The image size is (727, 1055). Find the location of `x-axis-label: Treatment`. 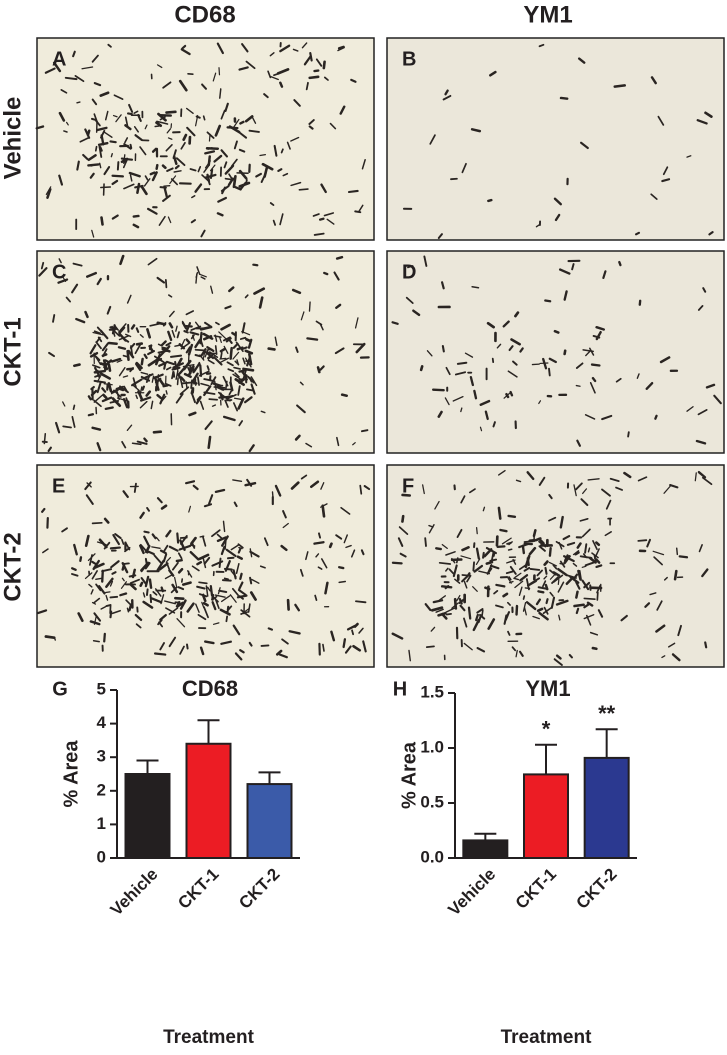

x-axis-label: Treatment is located at coordinates (208, 1037).